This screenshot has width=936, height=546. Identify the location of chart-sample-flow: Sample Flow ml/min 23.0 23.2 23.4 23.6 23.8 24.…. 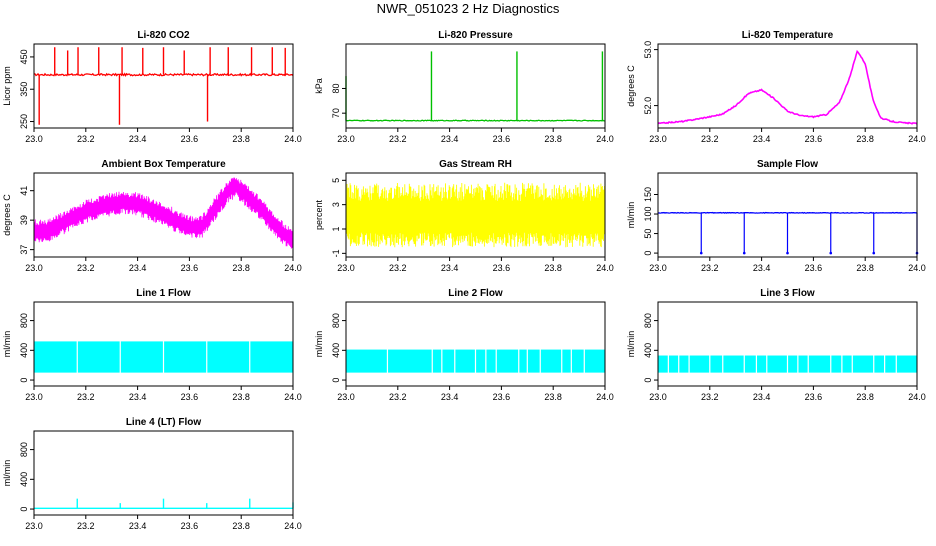
(776, 216).